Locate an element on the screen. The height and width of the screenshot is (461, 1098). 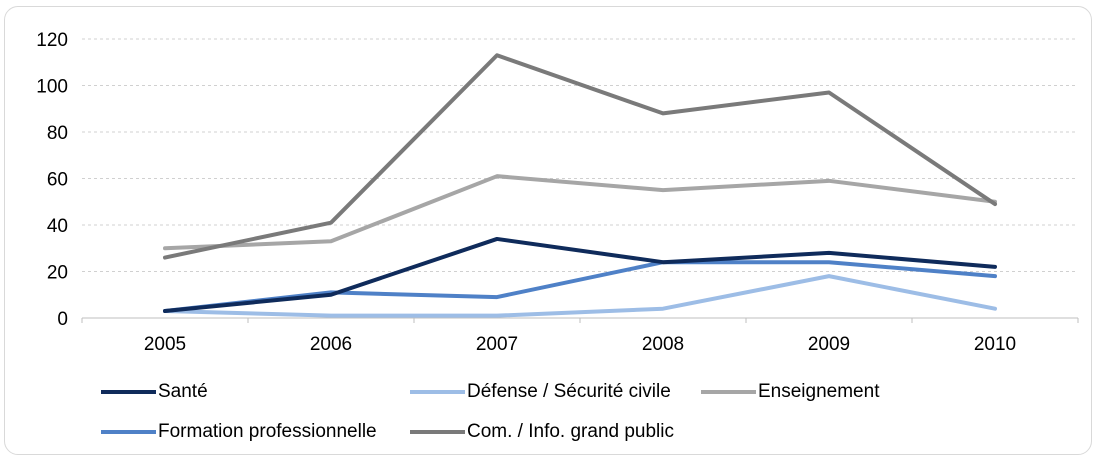
y-tick-label: 80 is located at coordinates (57, 133).